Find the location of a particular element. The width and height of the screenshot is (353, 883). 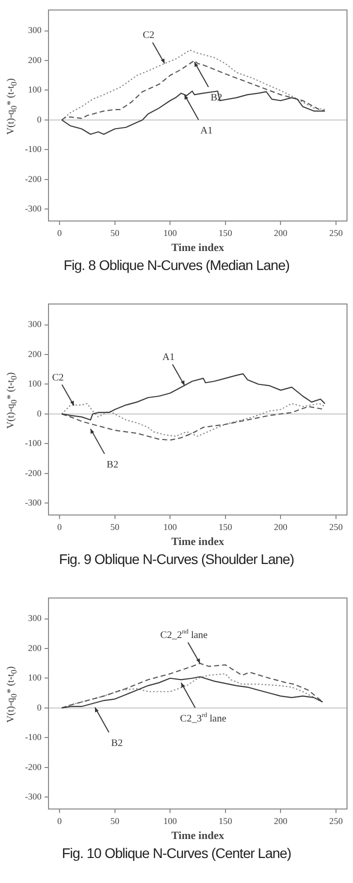

caption: Fig. 10 Oblique N-Curves (Center Lane) is located at coordinates (176, 853).